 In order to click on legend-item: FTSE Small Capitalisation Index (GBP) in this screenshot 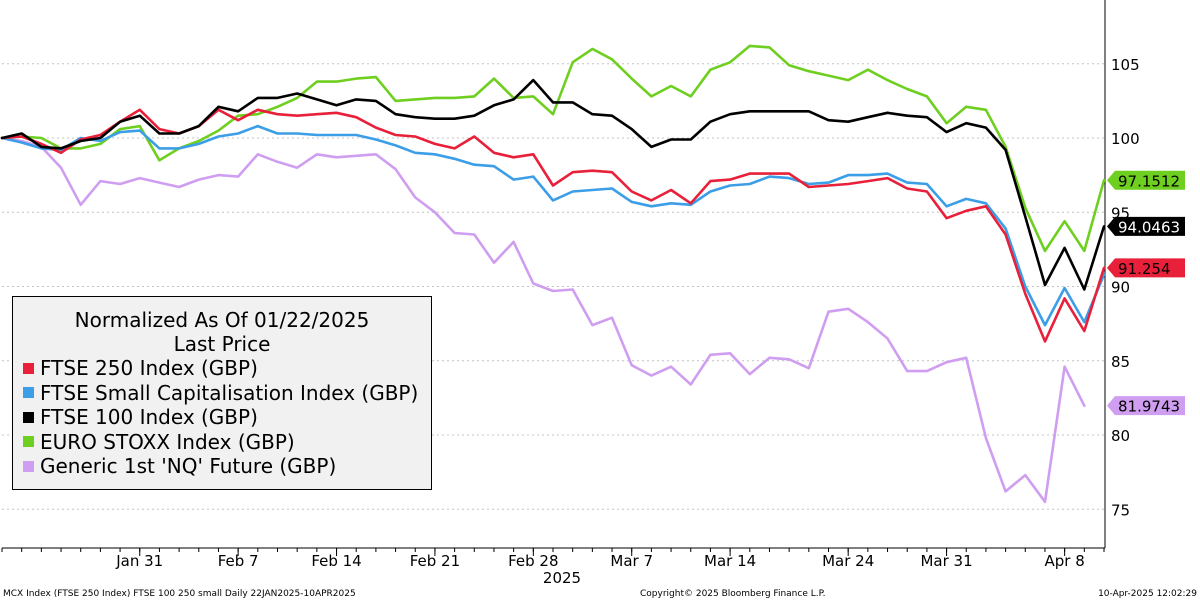, I will do `click(222, 393)`.